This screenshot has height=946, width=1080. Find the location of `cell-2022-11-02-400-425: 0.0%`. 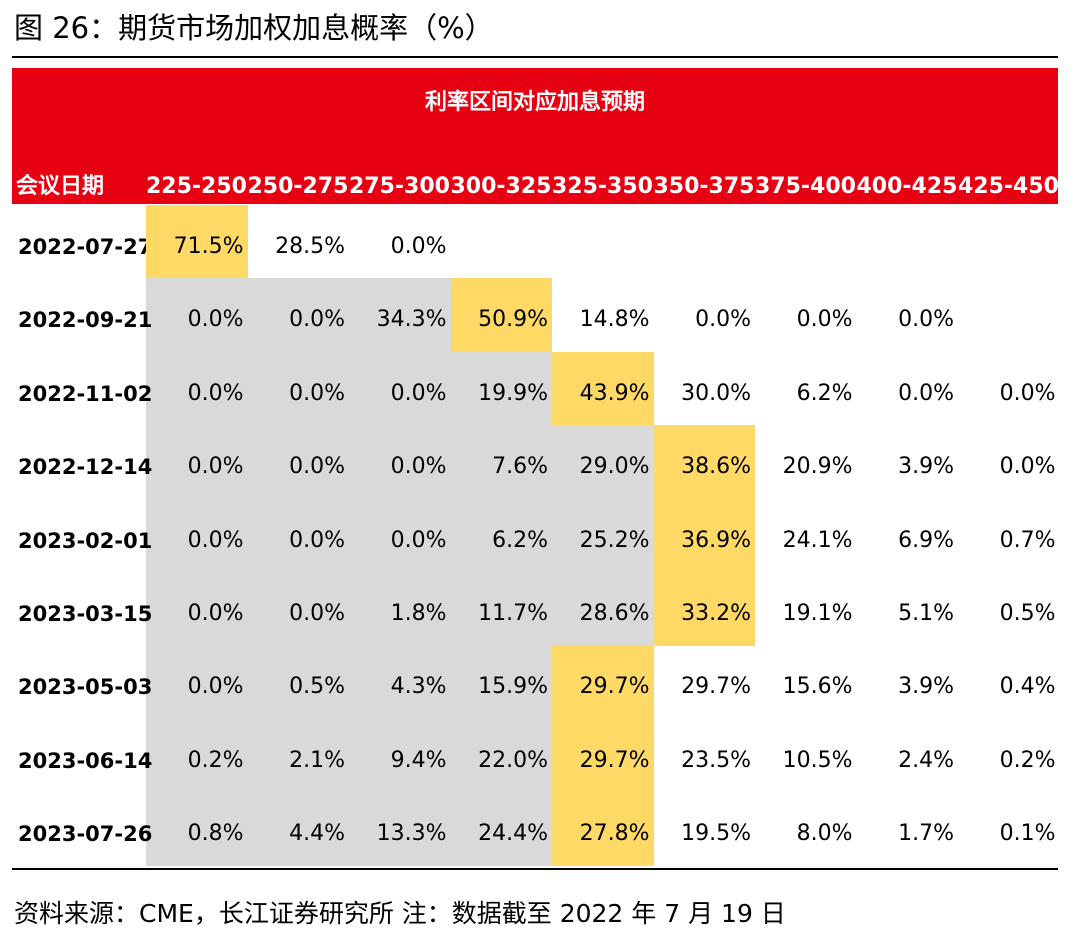

cell-2022-11-02-400-425: 0.0% is located at coordinates (926, 393).